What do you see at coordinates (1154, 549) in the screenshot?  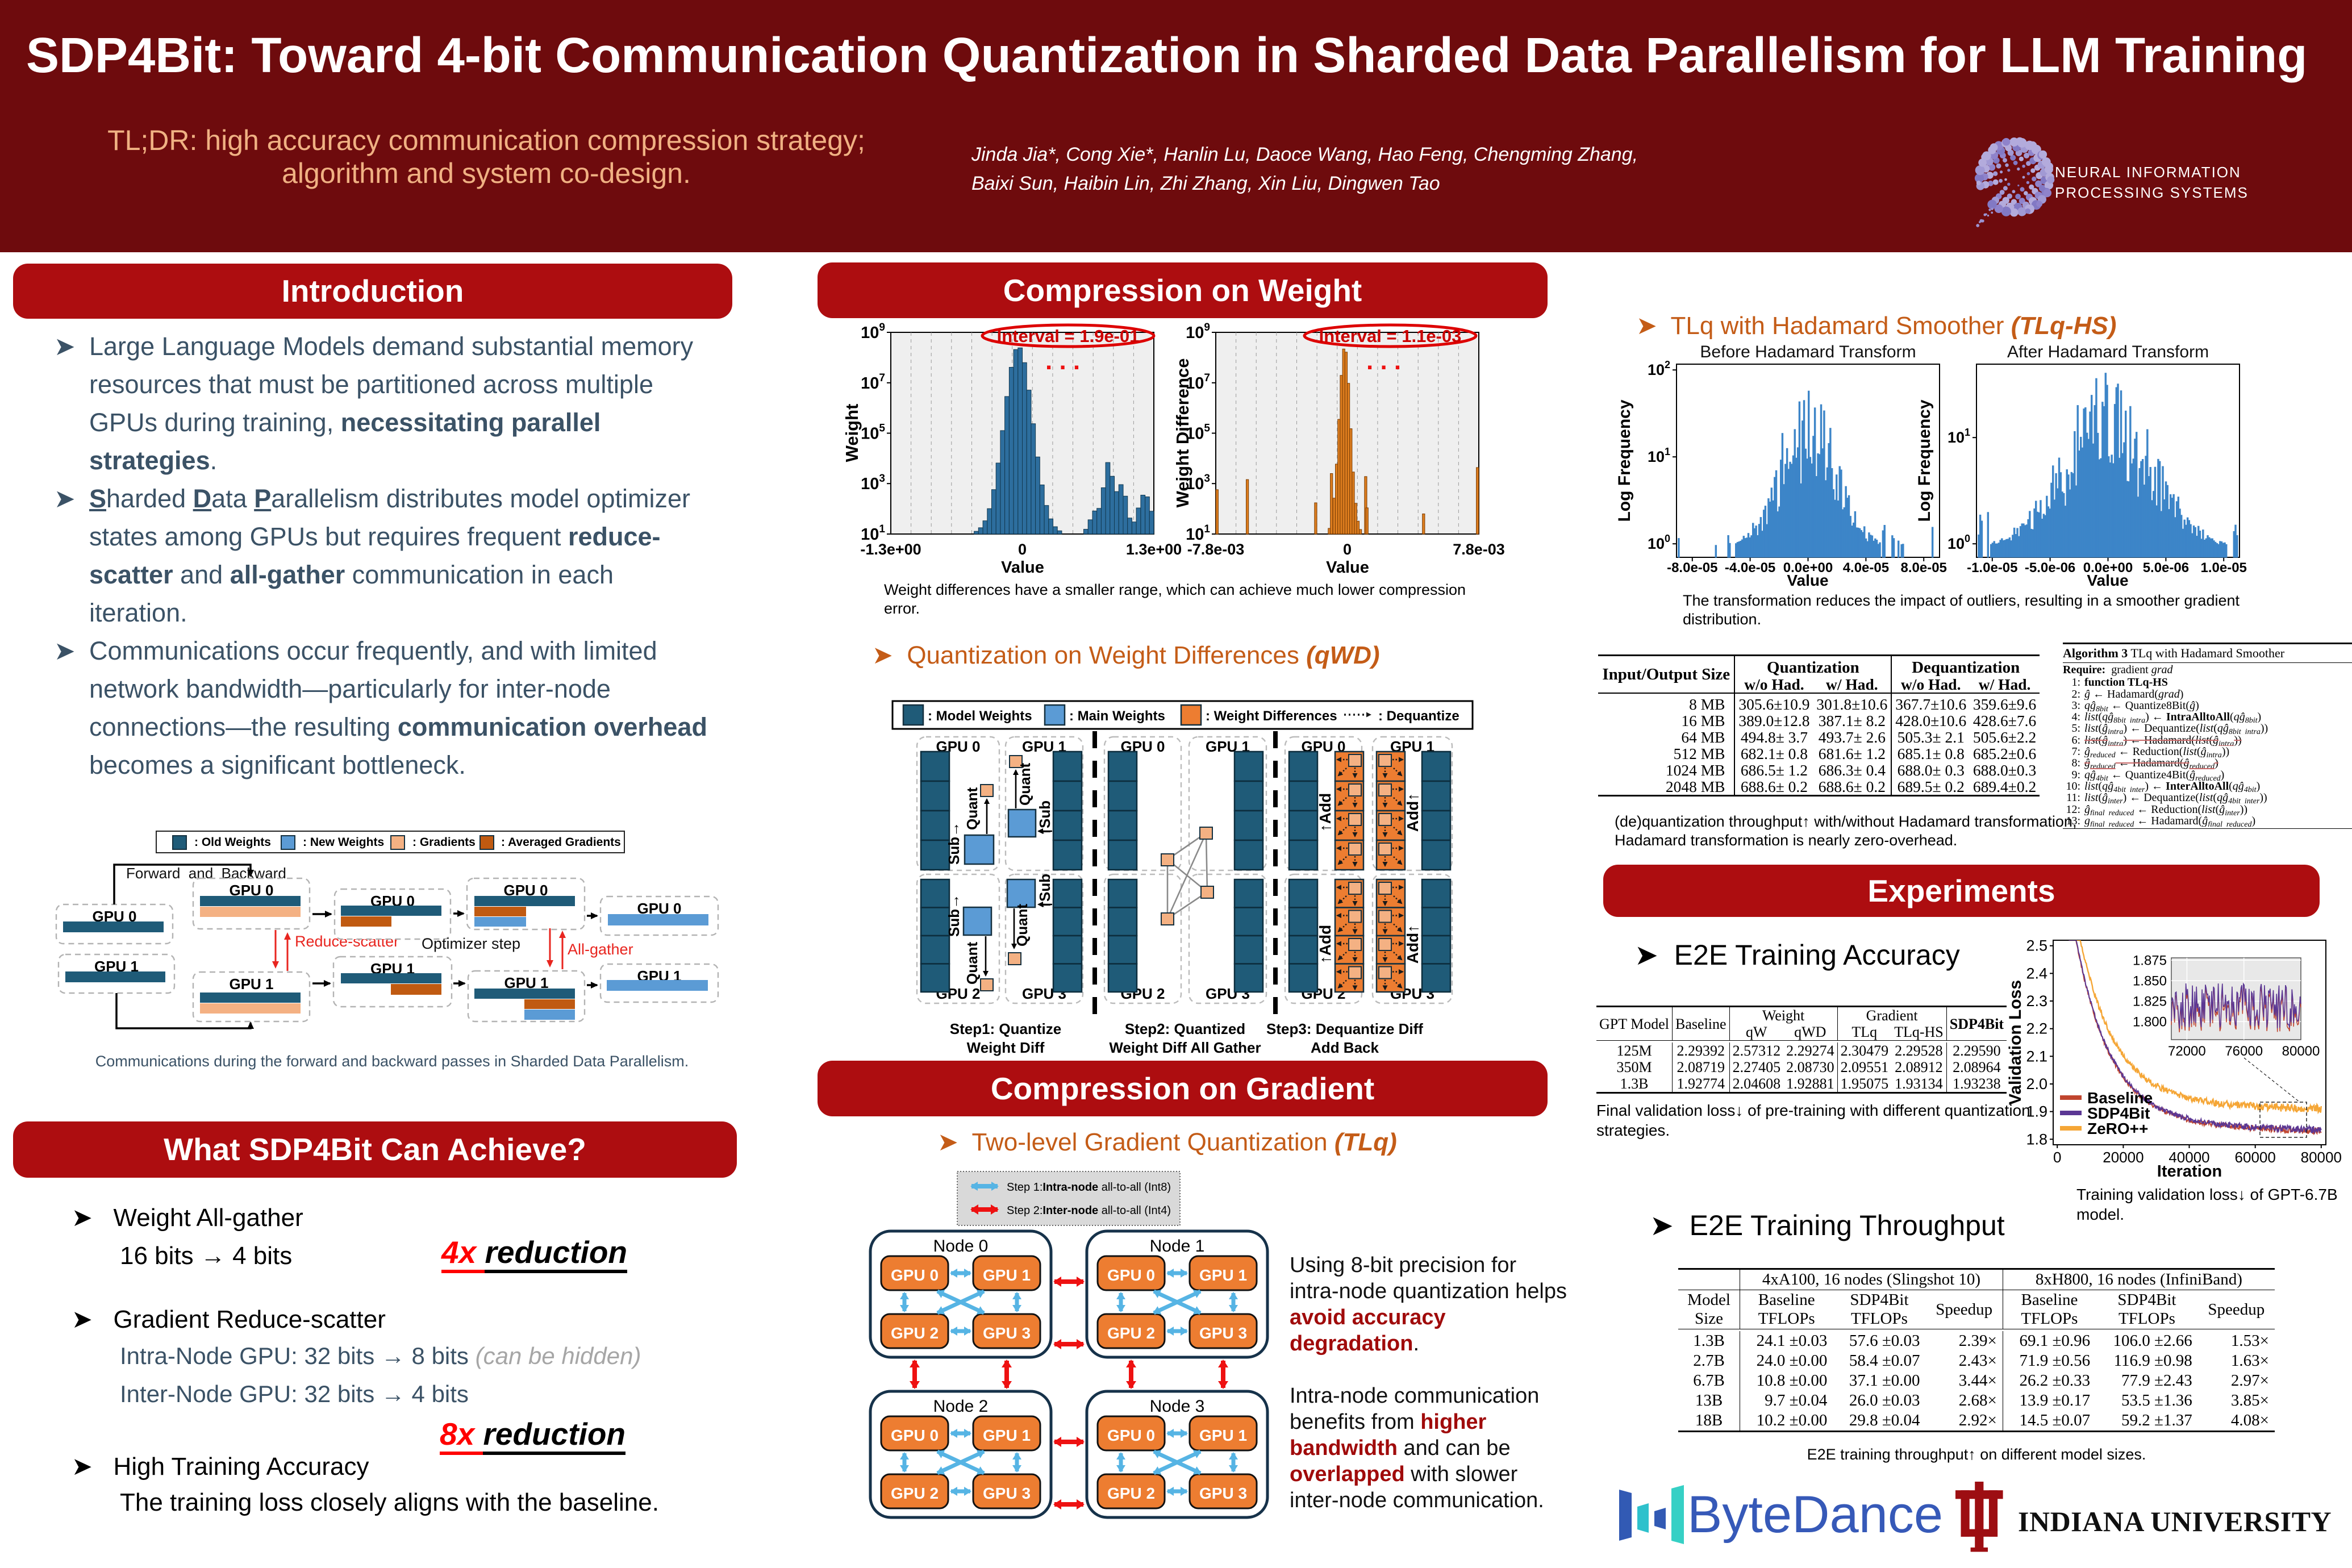 I see `svg-text: 1.3e+00` at bounding box center [1154, 549].